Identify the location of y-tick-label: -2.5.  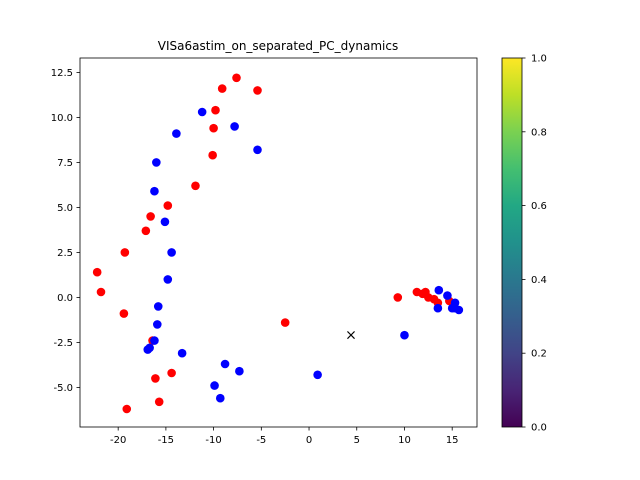
(63, 343).